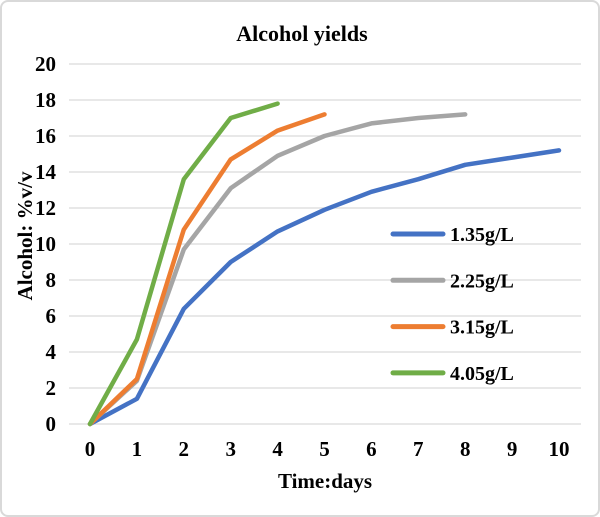 Image resolution: width=600 pixels, height=517 pixels. What do you see at coordinates (51, 280) in the screenshot?
I see `y-tick-label-8: 8` at bounding box center [51, 280].